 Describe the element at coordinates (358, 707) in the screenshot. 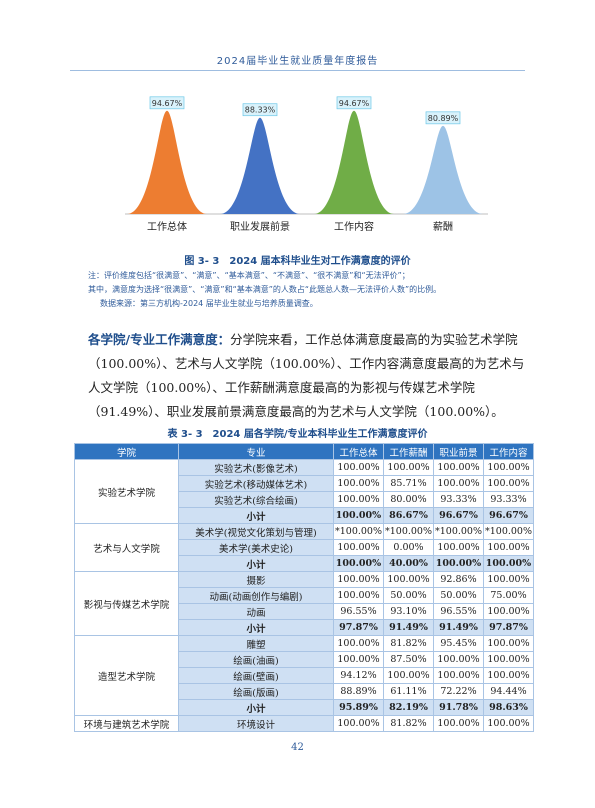

I see `value-cell: 95.89%` at that location.